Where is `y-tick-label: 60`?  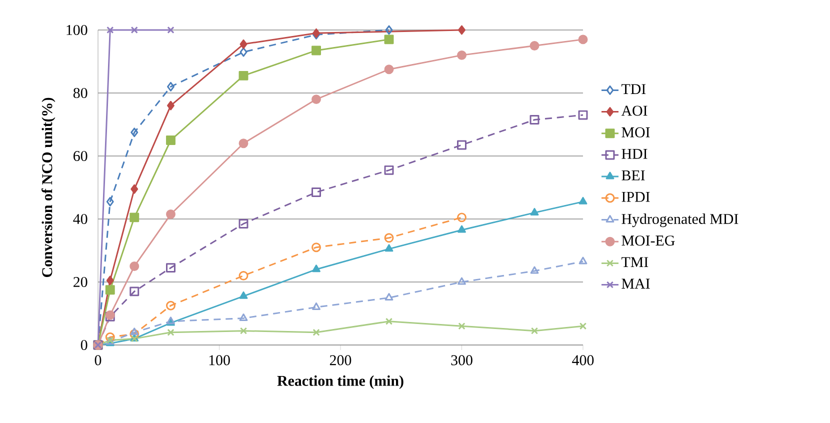 y-tick-label: 60 is located at coordinates (81, 156).